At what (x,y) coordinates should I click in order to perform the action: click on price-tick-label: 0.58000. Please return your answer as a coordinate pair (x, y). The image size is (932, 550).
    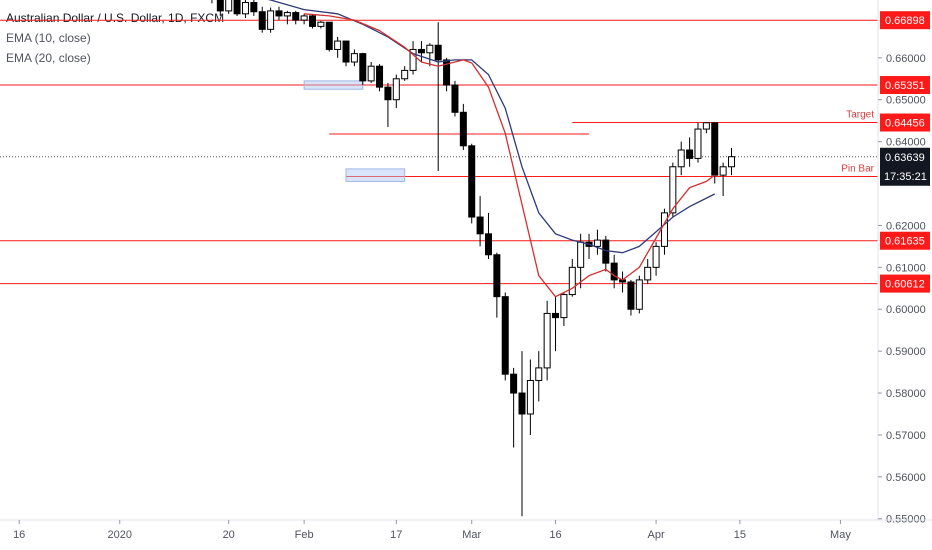
    Looking at the image, I should click on (906, 394).